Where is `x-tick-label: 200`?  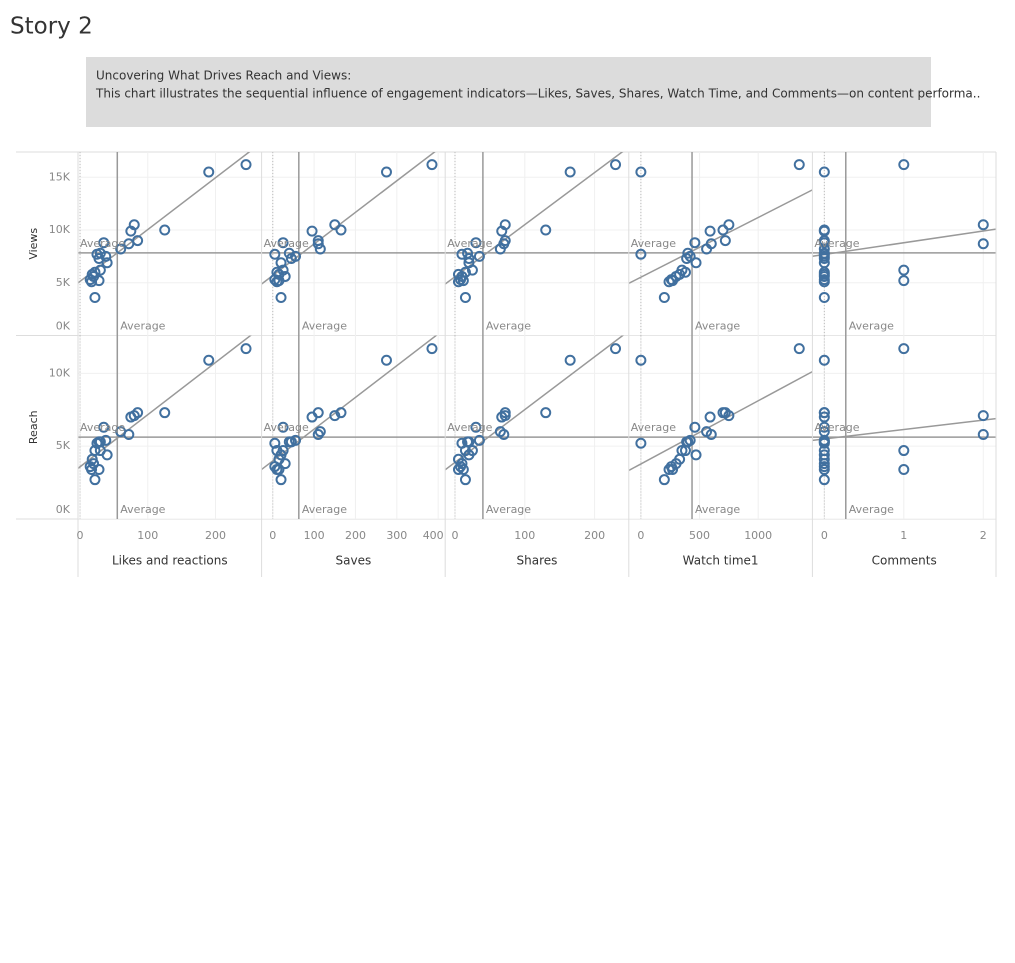
x-tick-label: 200 is located at coordinates (215, 535).